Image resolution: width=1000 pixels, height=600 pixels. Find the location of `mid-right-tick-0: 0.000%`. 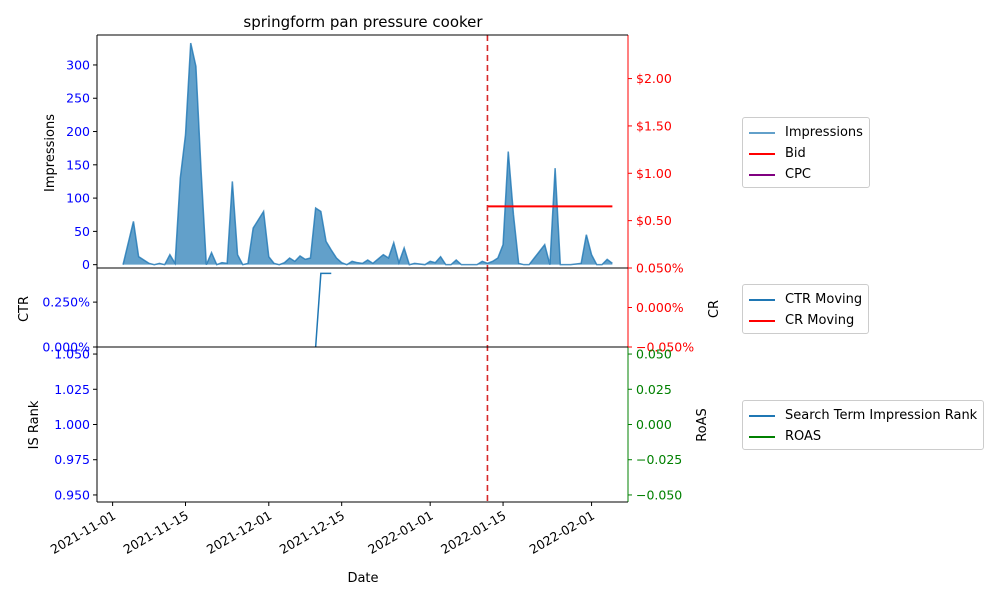

mid-right-tick-0: 0.000% is located at coordinates (660, 307).